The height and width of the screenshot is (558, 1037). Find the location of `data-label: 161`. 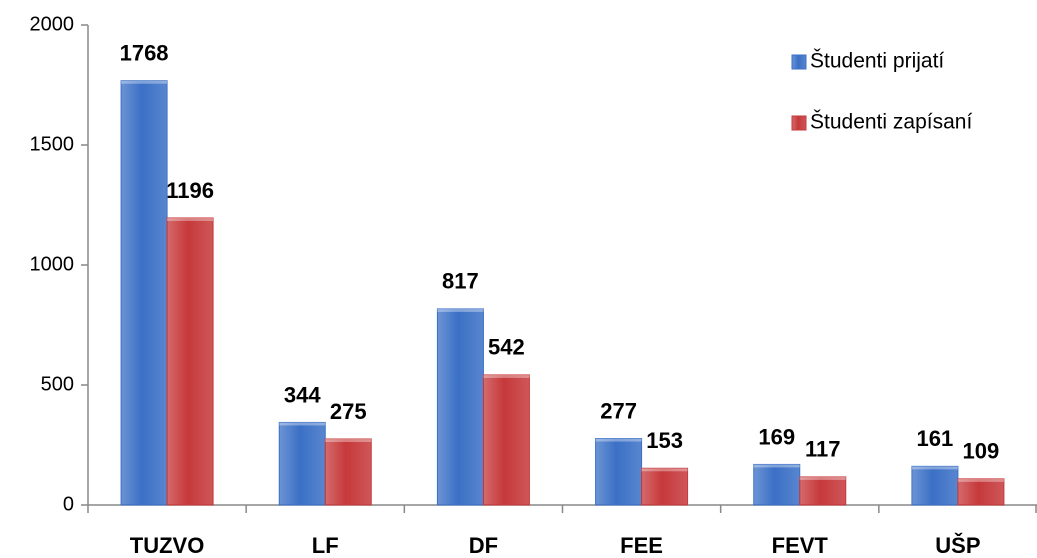

data-label: 161 is located at coordinates (935, 438).